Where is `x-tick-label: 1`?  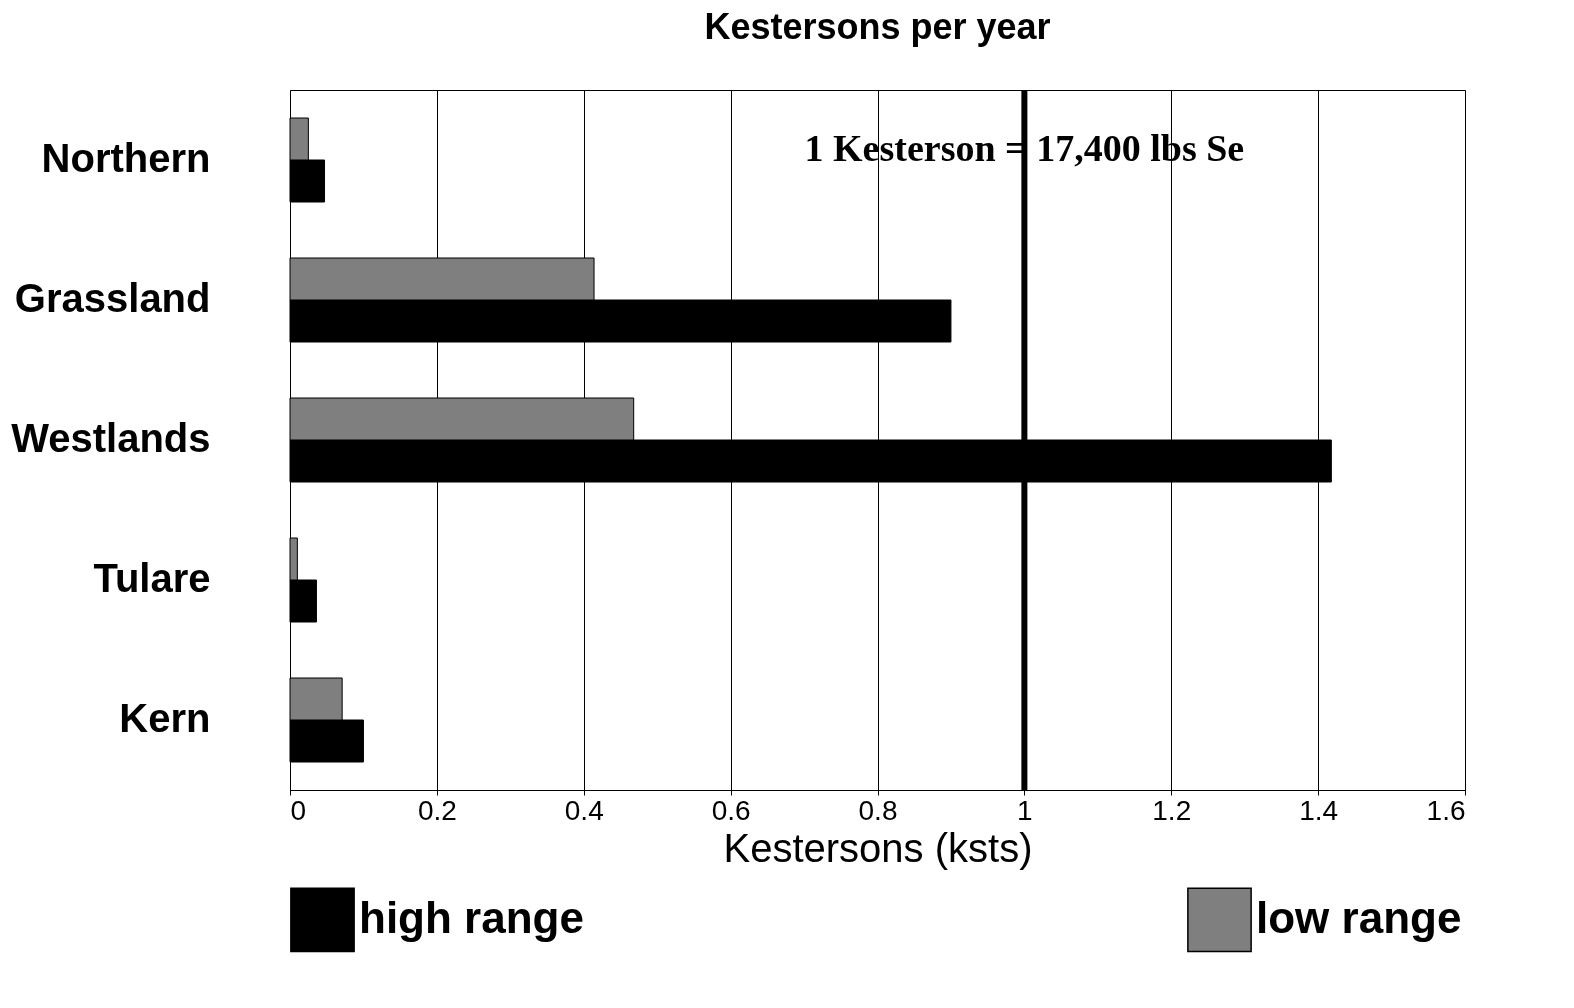 x-tick-label: 1 is located at coordinates (1025, 810).